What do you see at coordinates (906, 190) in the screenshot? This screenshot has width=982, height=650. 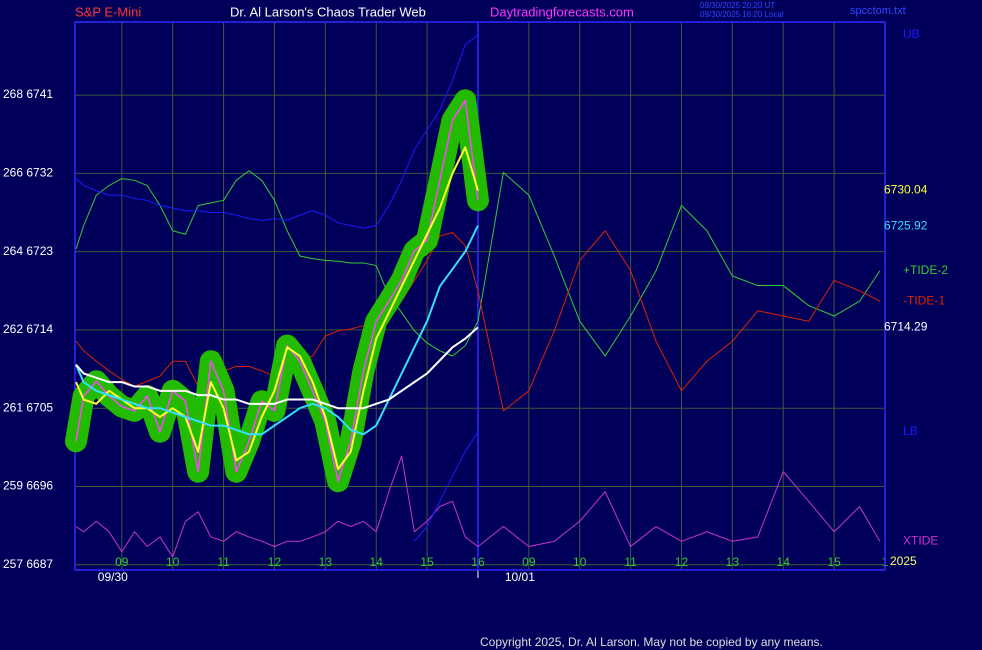 I see `end-value: 6730.04` at bounding box center [906, 190].